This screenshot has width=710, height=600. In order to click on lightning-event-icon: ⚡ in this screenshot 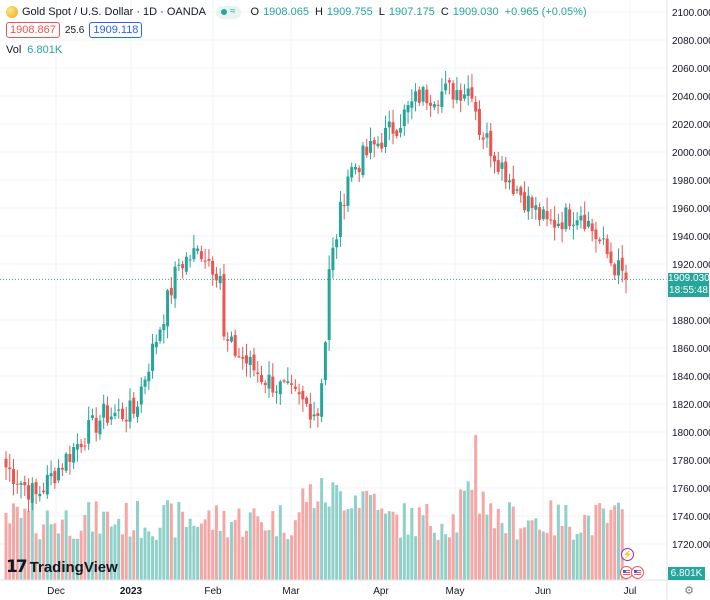, I will do `click(627, 554)`.